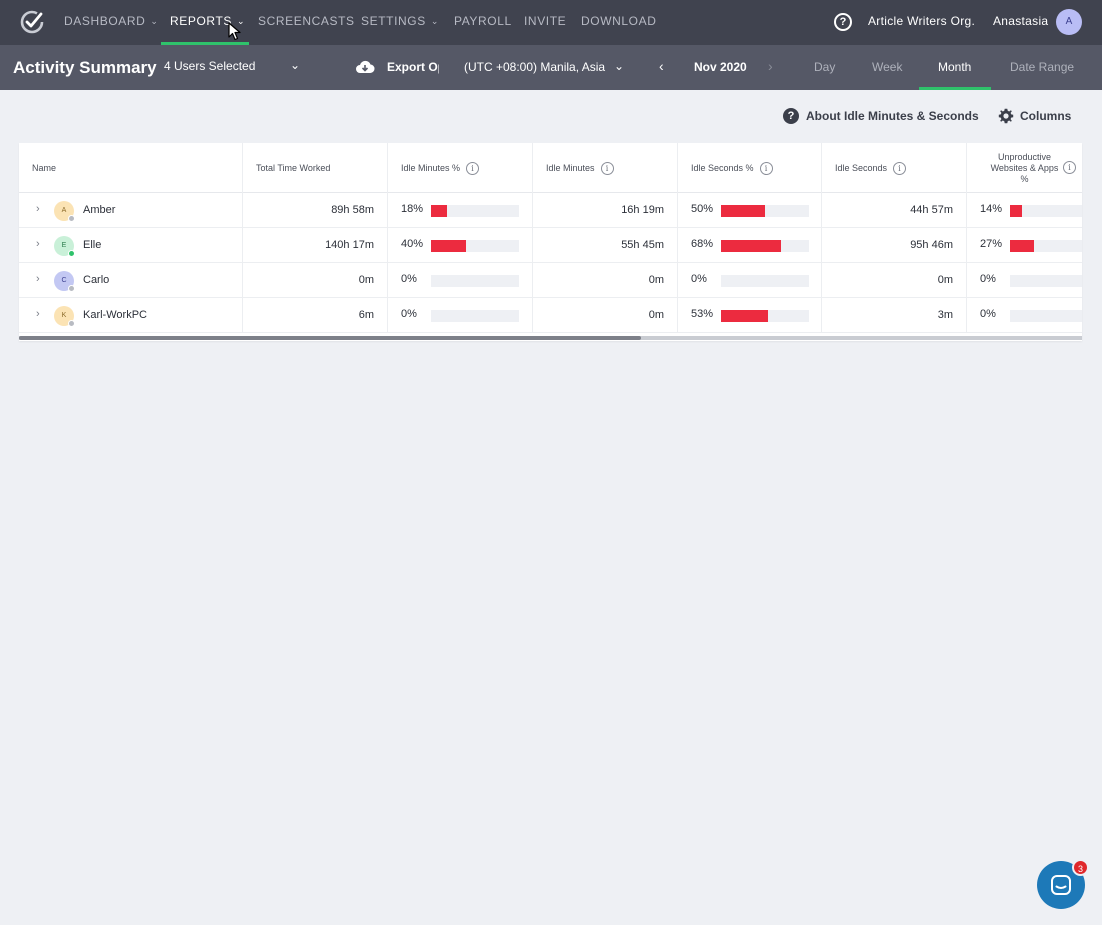 The image size is (1102, 925). Describe the element at coordinates (887, 67) in the screenshot. I see `tab-week: Week` at that location.